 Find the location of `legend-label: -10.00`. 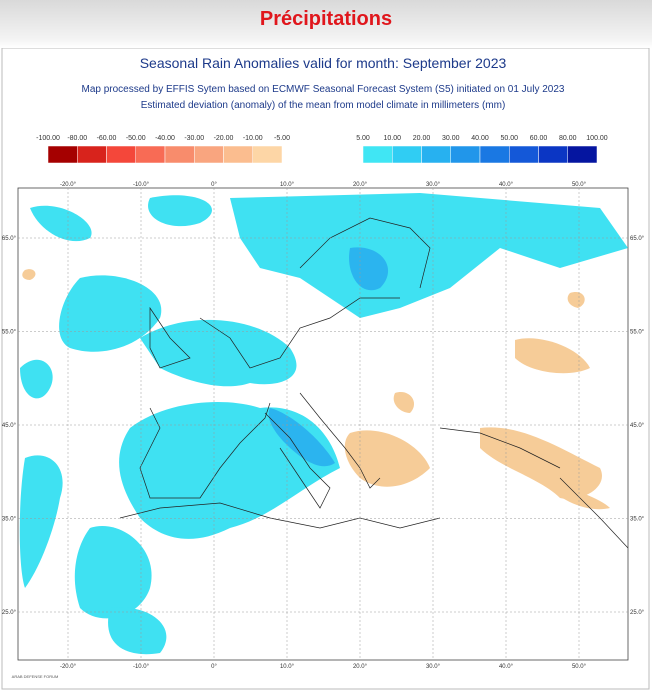

legend-label: -10.00 is located at coordinates (253, 138).